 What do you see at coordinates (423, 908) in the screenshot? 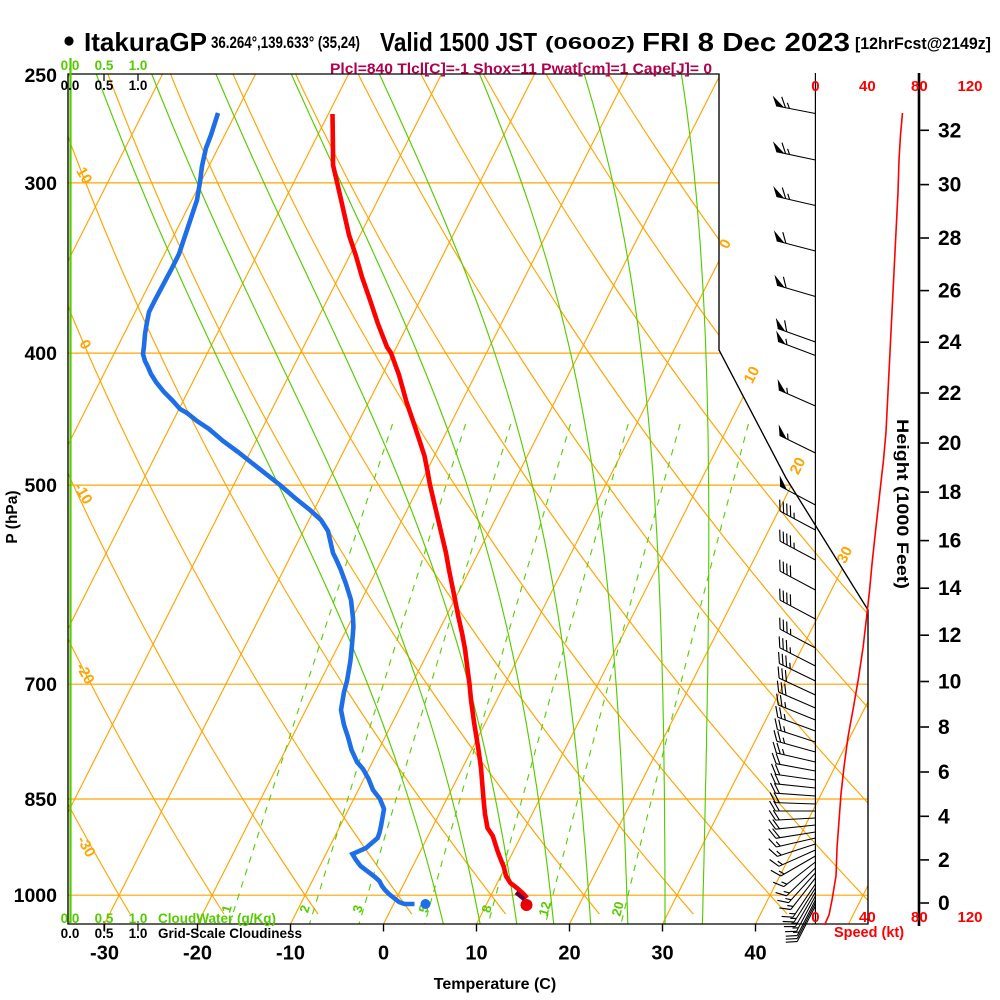
I see `svg-text: 5` at bounding box center [423, 908].